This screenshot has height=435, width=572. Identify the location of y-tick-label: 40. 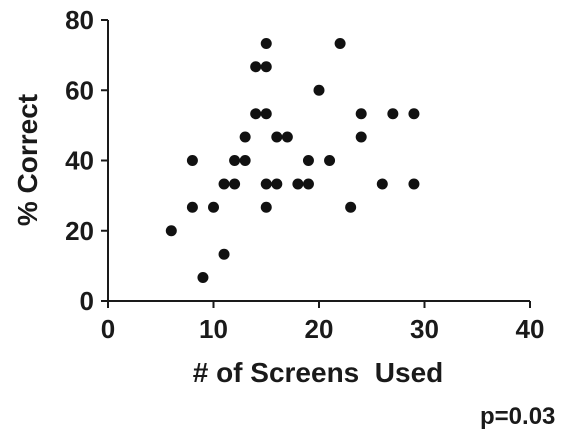
(79, 161).